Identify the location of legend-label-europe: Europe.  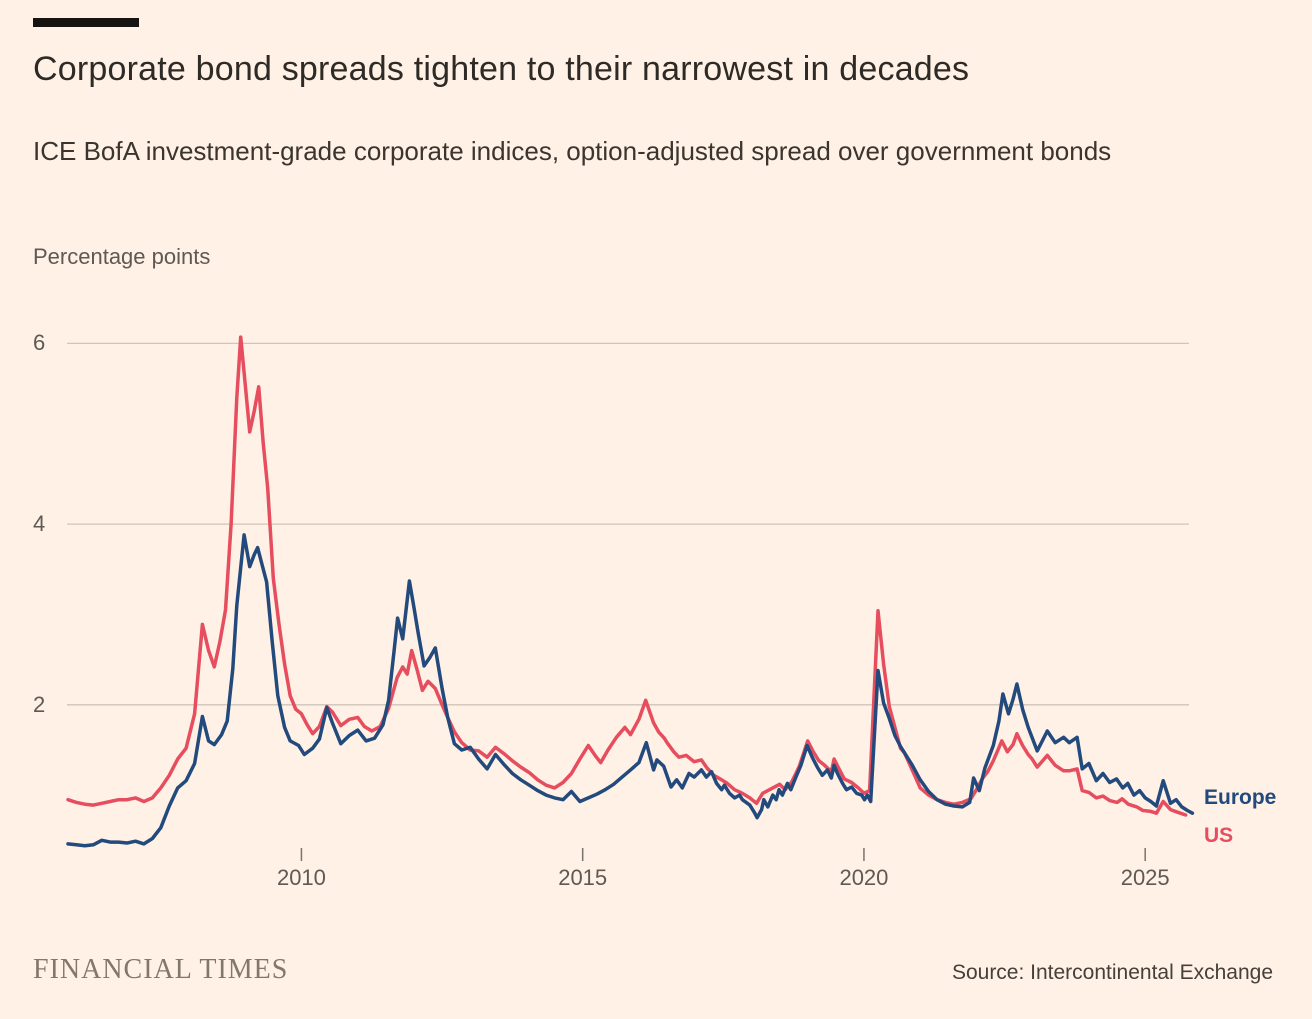
(1240, 797).